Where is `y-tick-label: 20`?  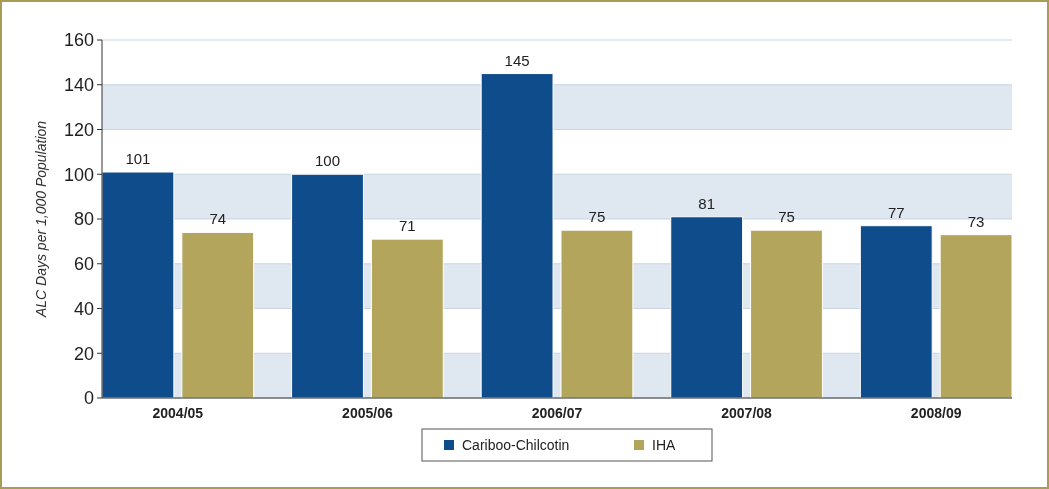 y-tick-label: 20 is located at coordinates (83, 353).